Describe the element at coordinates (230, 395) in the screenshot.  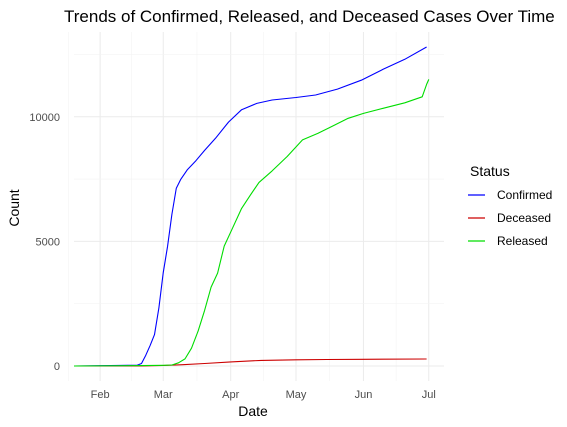
I see `x-tick-label: Apr` at that location.